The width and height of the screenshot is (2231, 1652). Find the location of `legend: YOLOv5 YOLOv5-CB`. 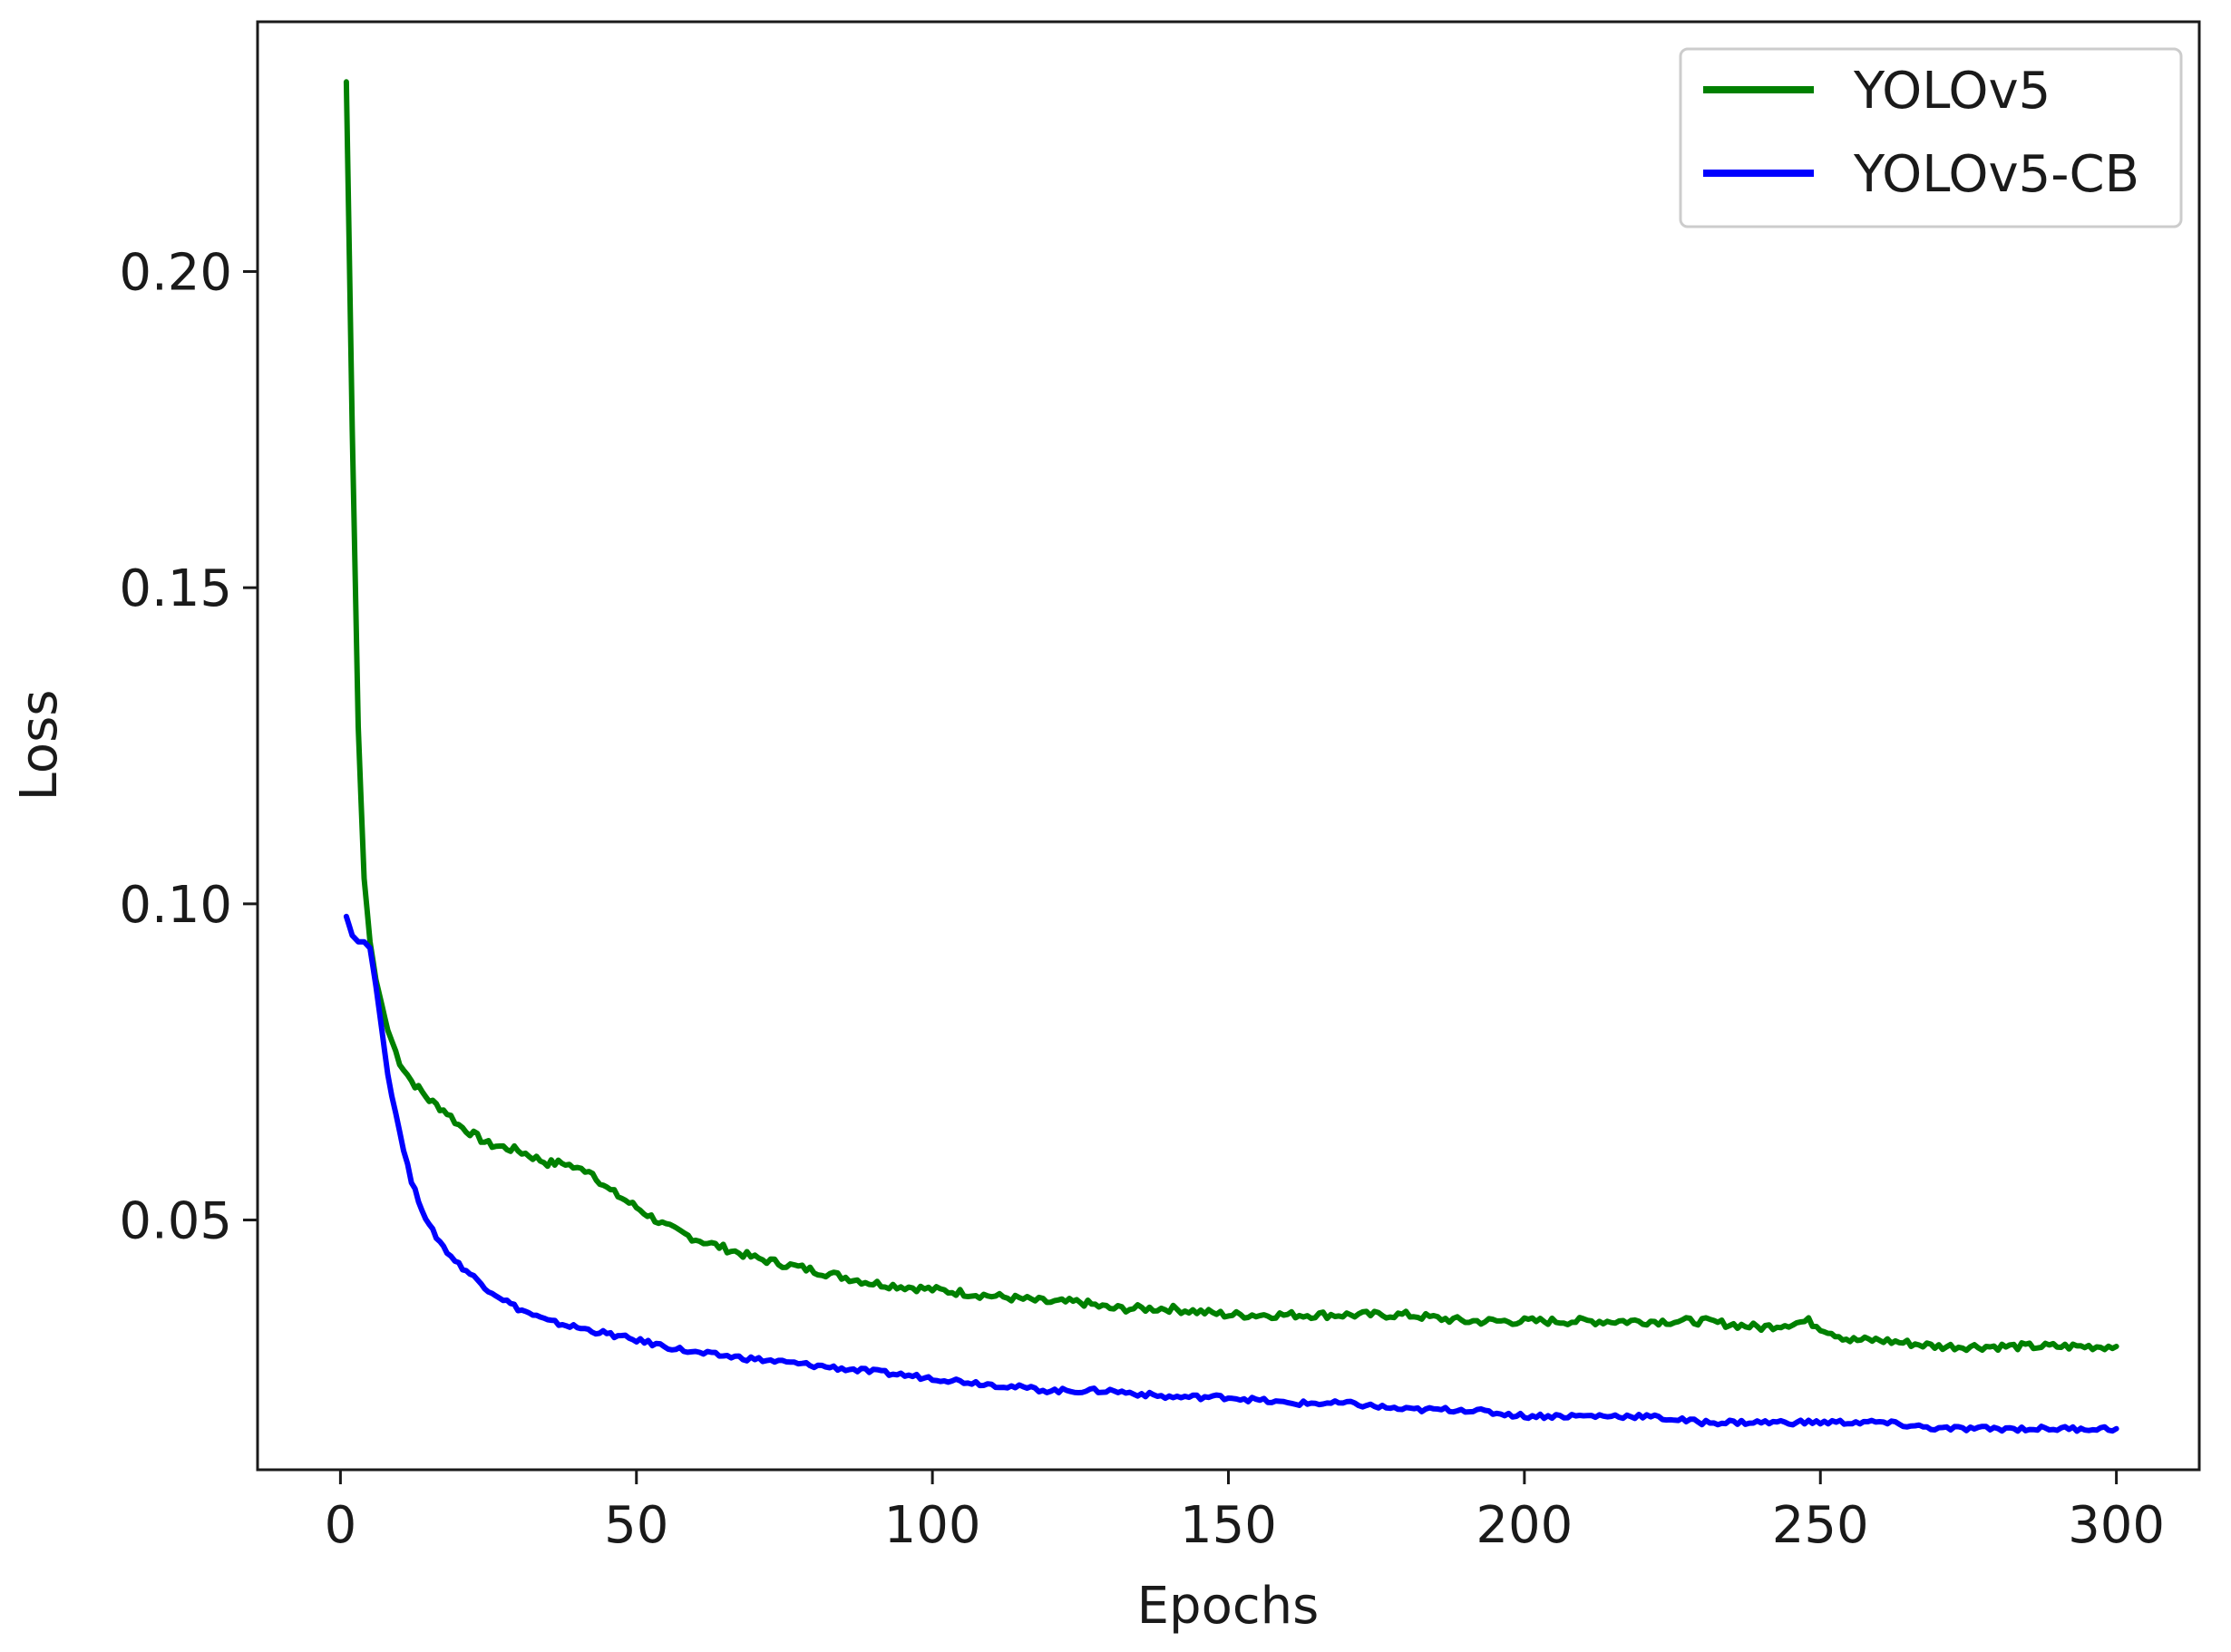

legend: YOLOv5 YOLOv5-CB is located at coordinates (1931, 137).